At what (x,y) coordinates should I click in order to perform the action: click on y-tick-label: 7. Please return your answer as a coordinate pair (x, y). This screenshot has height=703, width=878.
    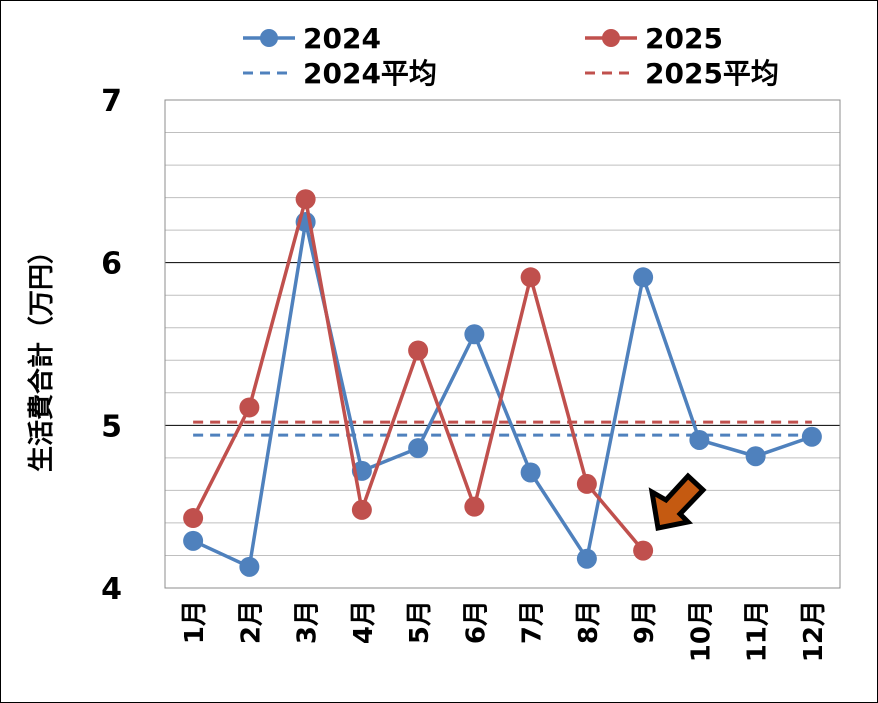
    Looking at the image, I should click on (111, 101).